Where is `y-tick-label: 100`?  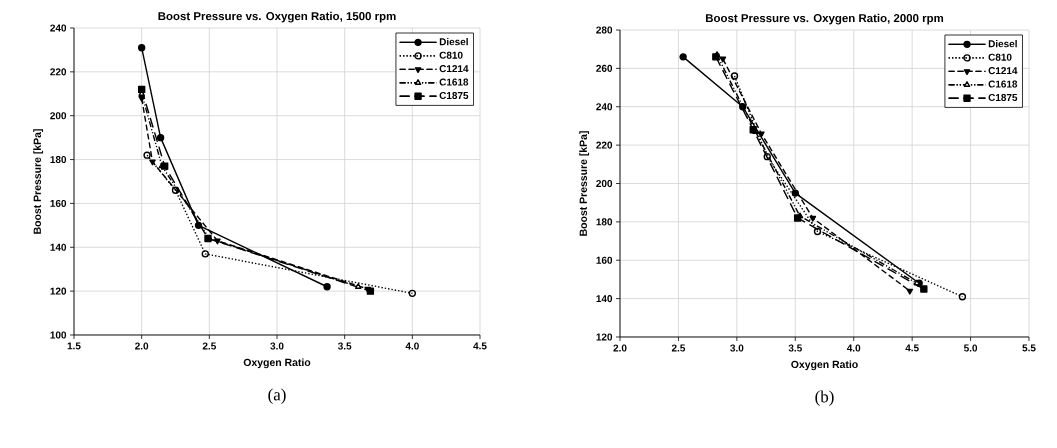 y-tick-label: 100 is located at coordinates (58, 335).